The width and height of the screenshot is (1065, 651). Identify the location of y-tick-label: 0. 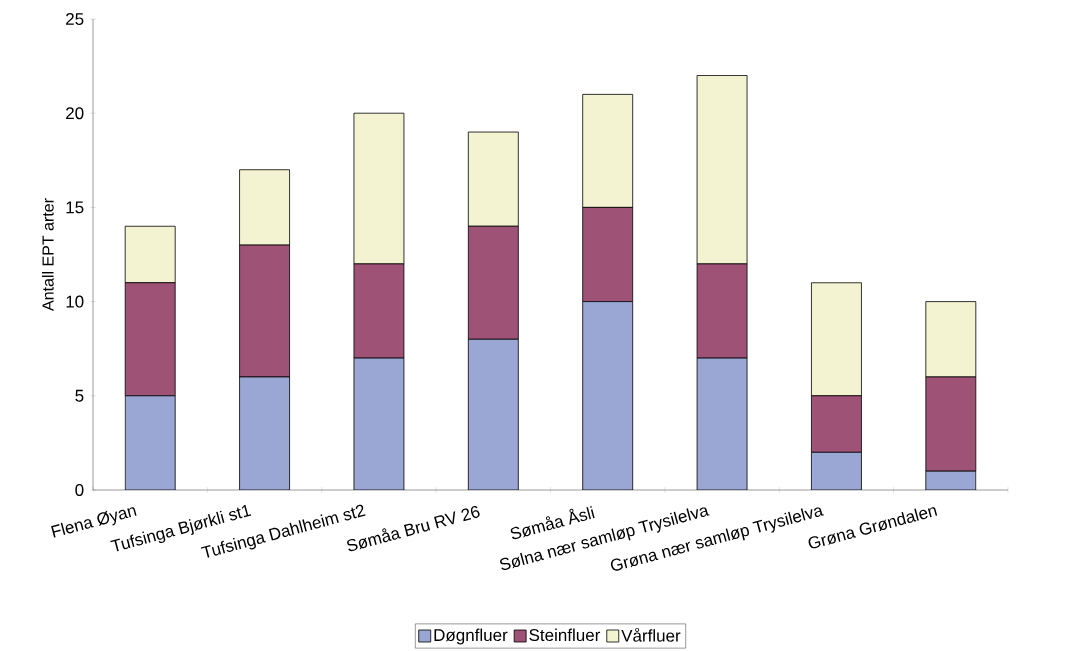
(79, 490).